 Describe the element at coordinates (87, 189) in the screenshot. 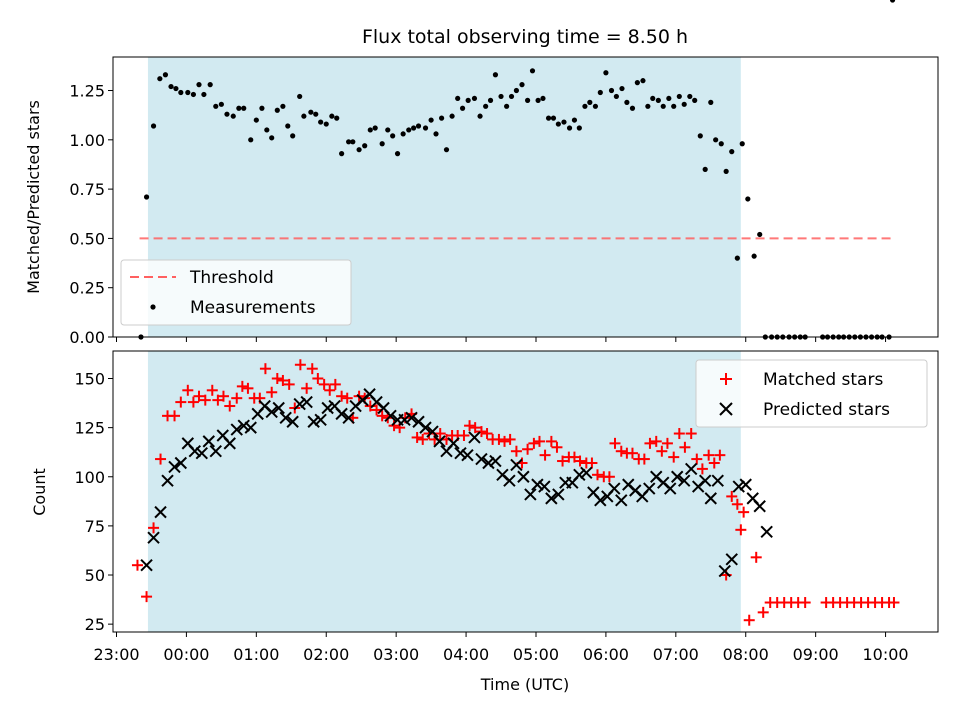

I see `y-tick-label: 0.75` at that location.